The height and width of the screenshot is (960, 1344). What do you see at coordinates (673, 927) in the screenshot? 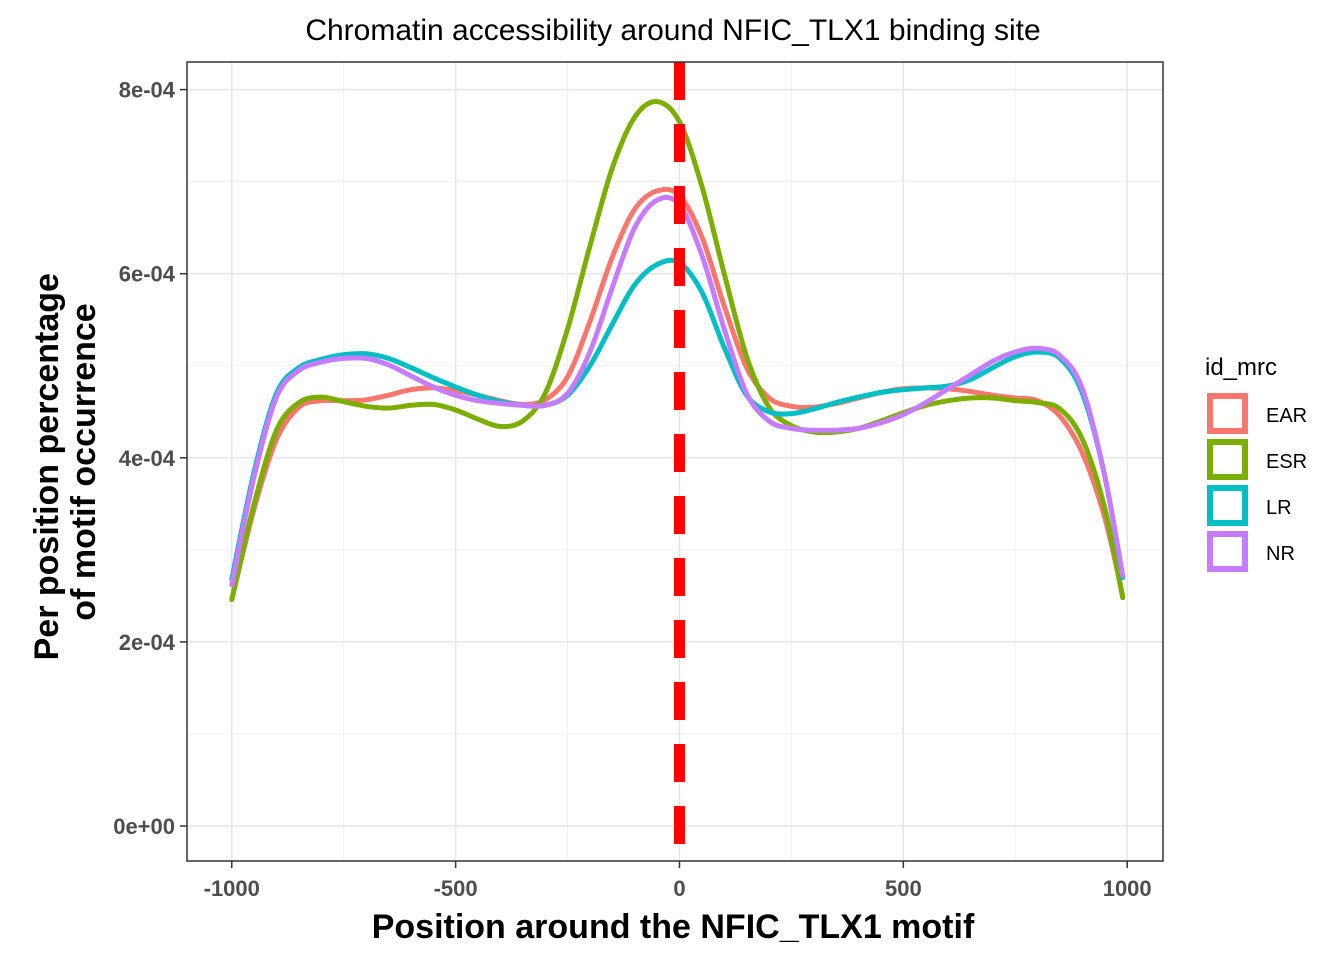
I see `x-axis-title: Position around the NFIC_TLX1 motif` at bounding box center [673, 927].